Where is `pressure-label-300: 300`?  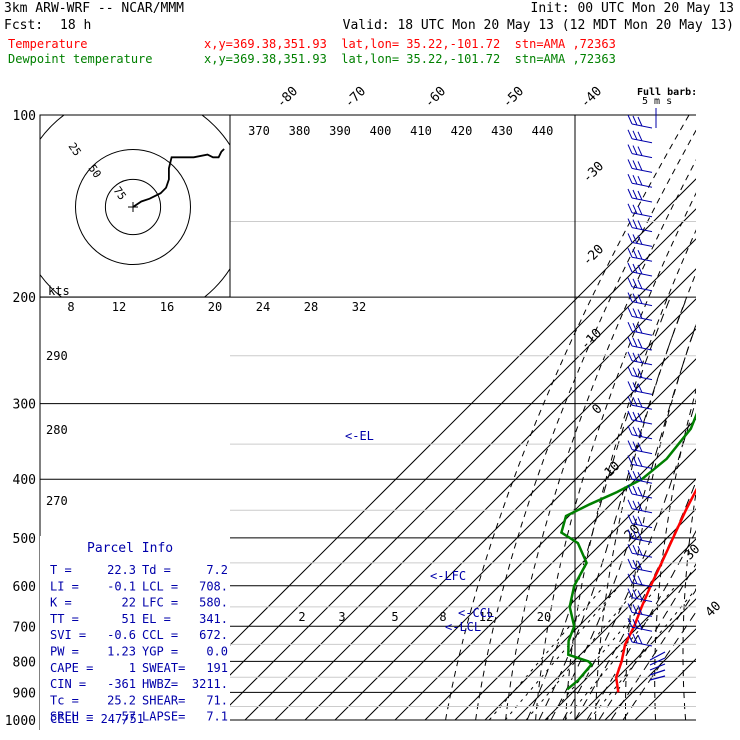
pressure-label-300: 300 is located at coordinates (24, 405).